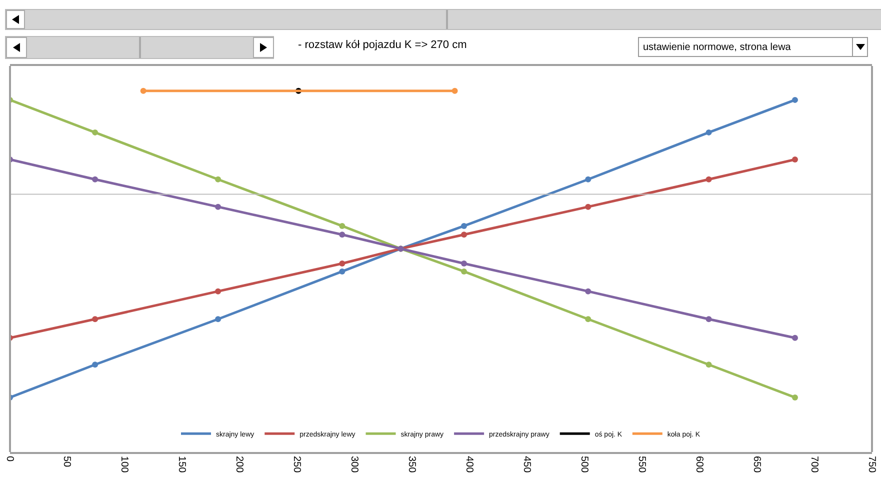  I want to click on x-tick-label: 50, so click(66, 462).